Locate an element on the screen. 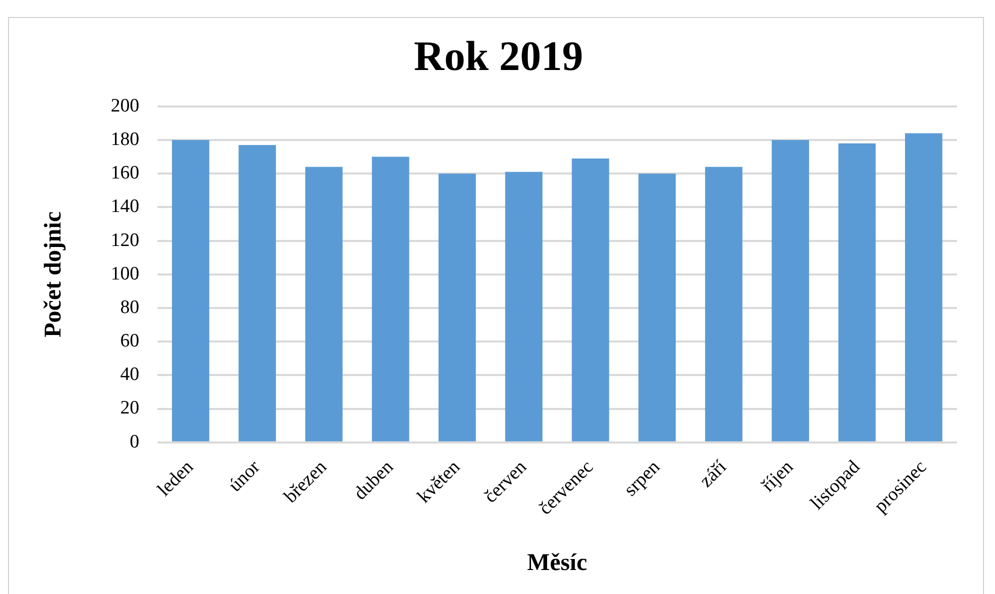 The height and width of the screenshot is (594, 995). x-tick-label: únor is located at coordinates (244, 476).